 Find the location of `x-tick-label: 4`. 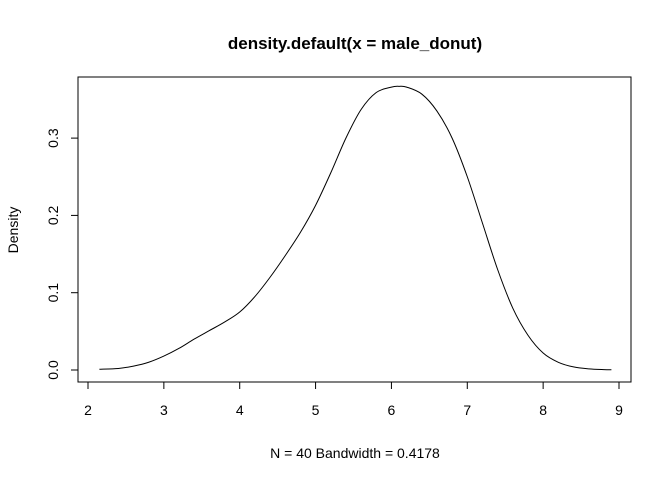

x-tick-label: 4 is located at coordinates (240, 410).